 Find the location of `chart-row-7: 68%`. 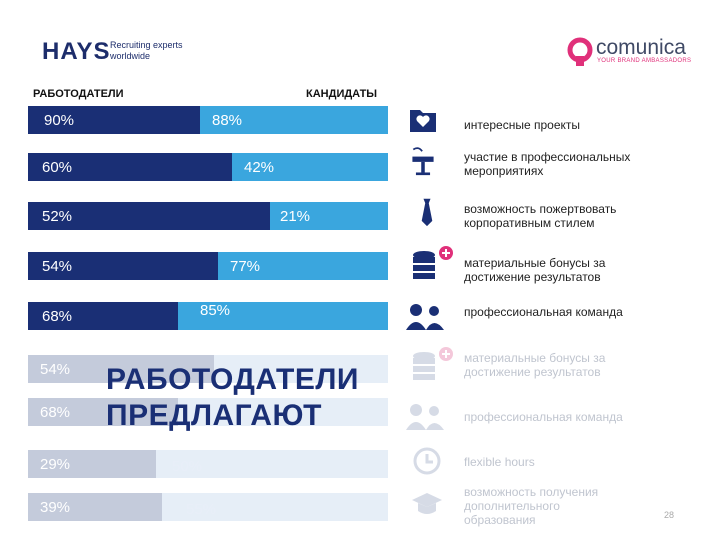

chart-row-7: 68% is located at coordinates (208, 412).